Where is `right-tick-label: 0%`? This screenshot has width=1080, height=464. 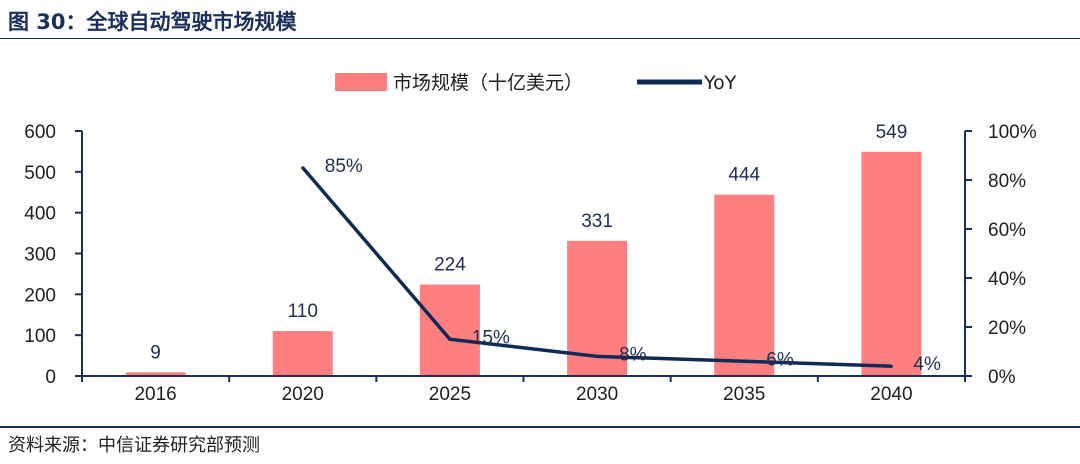 right-tick-label: 0% is located at coordinates (1002, 377).